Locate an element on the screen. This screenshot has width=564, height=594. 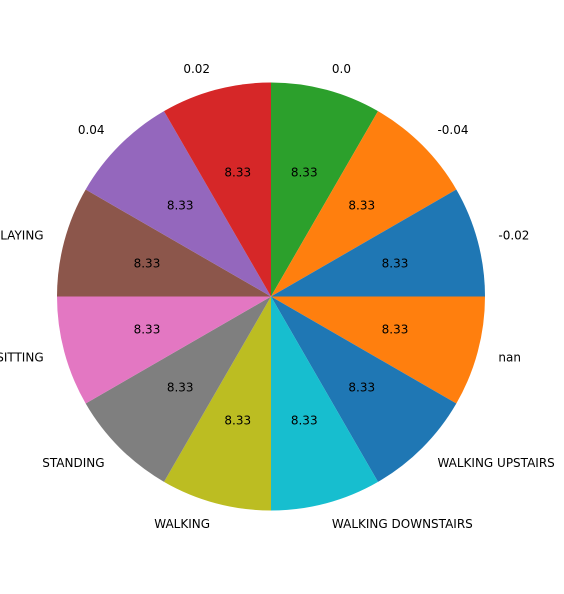
pie-percent-label-1: 8.33 is located at coordinates (361, 206).